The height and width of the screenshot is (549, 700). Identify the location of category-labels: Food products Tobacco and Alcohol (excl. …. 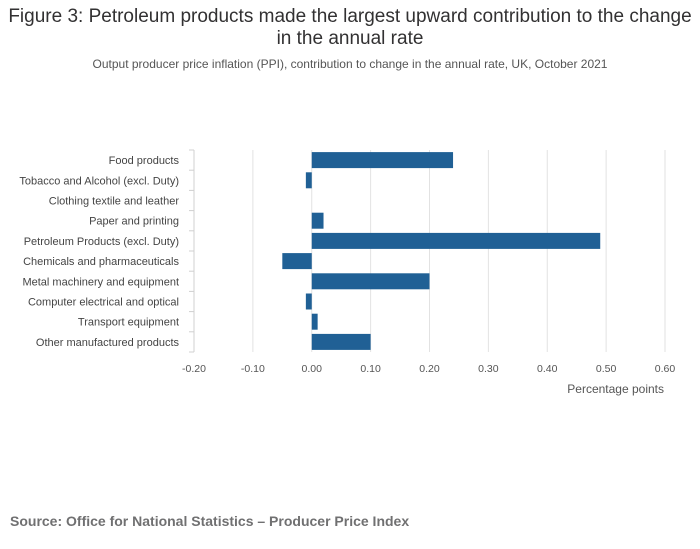
(99, 252).